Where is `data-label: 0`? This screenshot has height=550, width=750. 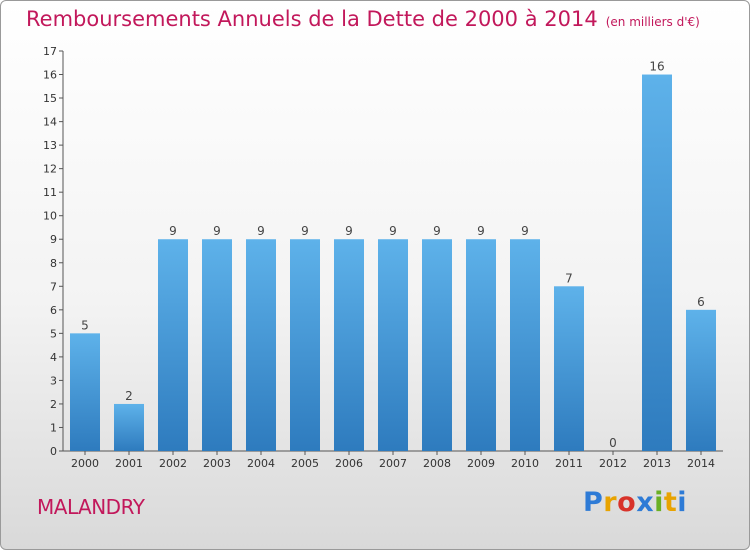
data-label: 0 is located at coordinates (613, 443).